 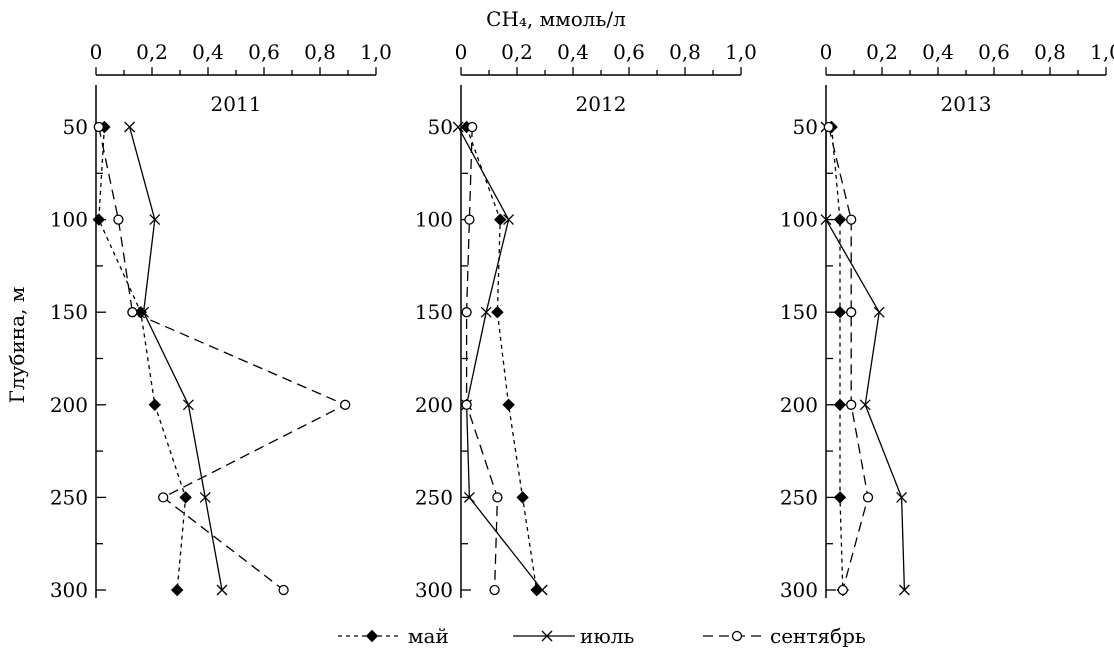 What do you see at coordinates (607, 636) in the screenshot?
I see `legend-label: июль` at bounding box center [607, 636].